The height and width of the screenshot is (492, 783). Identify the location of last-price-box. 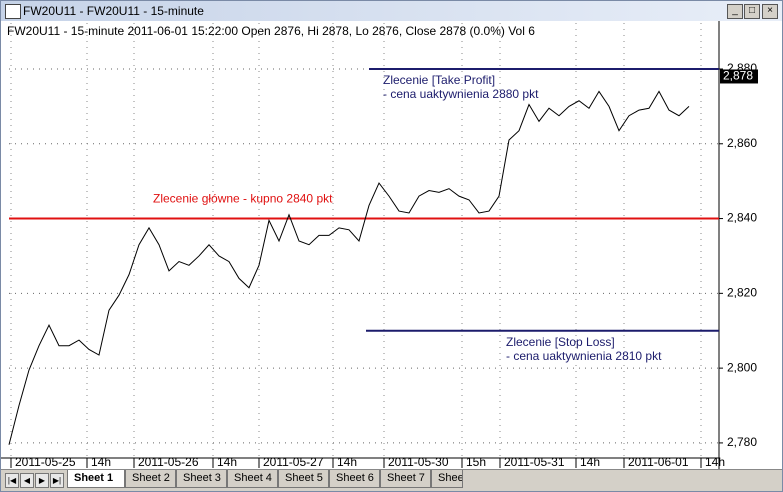
(739, 76).